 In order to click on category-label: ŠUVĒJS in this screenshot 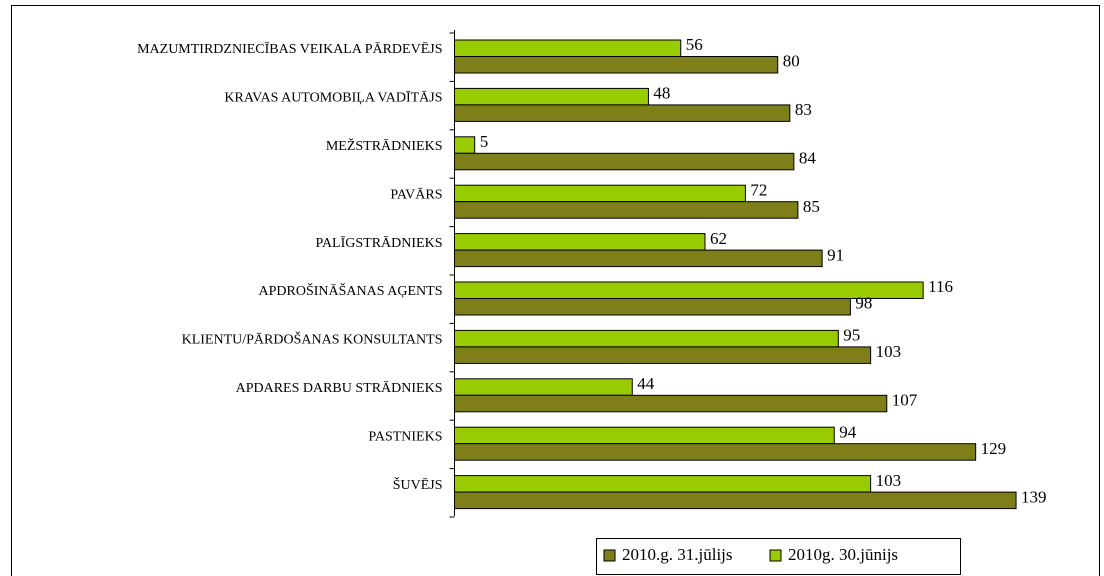, I will do `click(418, 484)`.